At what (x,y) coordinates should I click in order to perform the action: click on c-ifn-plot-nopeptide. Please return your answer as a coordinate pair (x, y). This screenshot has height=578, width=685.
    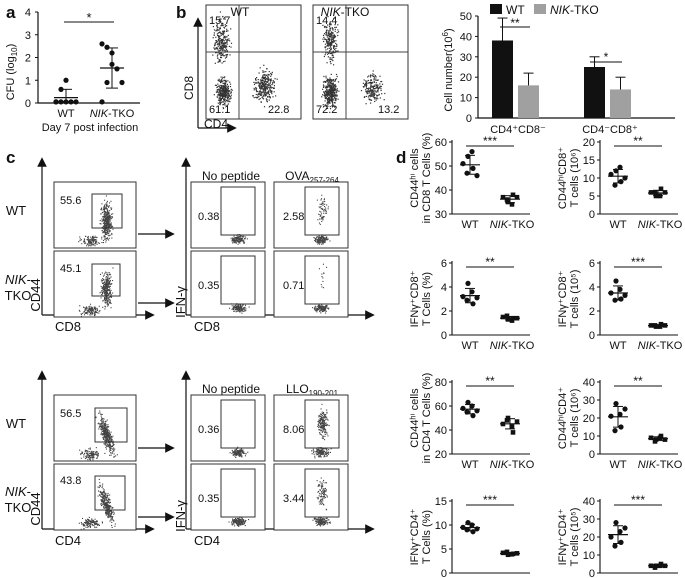
    Looking at the image, I should click on (228, 284).